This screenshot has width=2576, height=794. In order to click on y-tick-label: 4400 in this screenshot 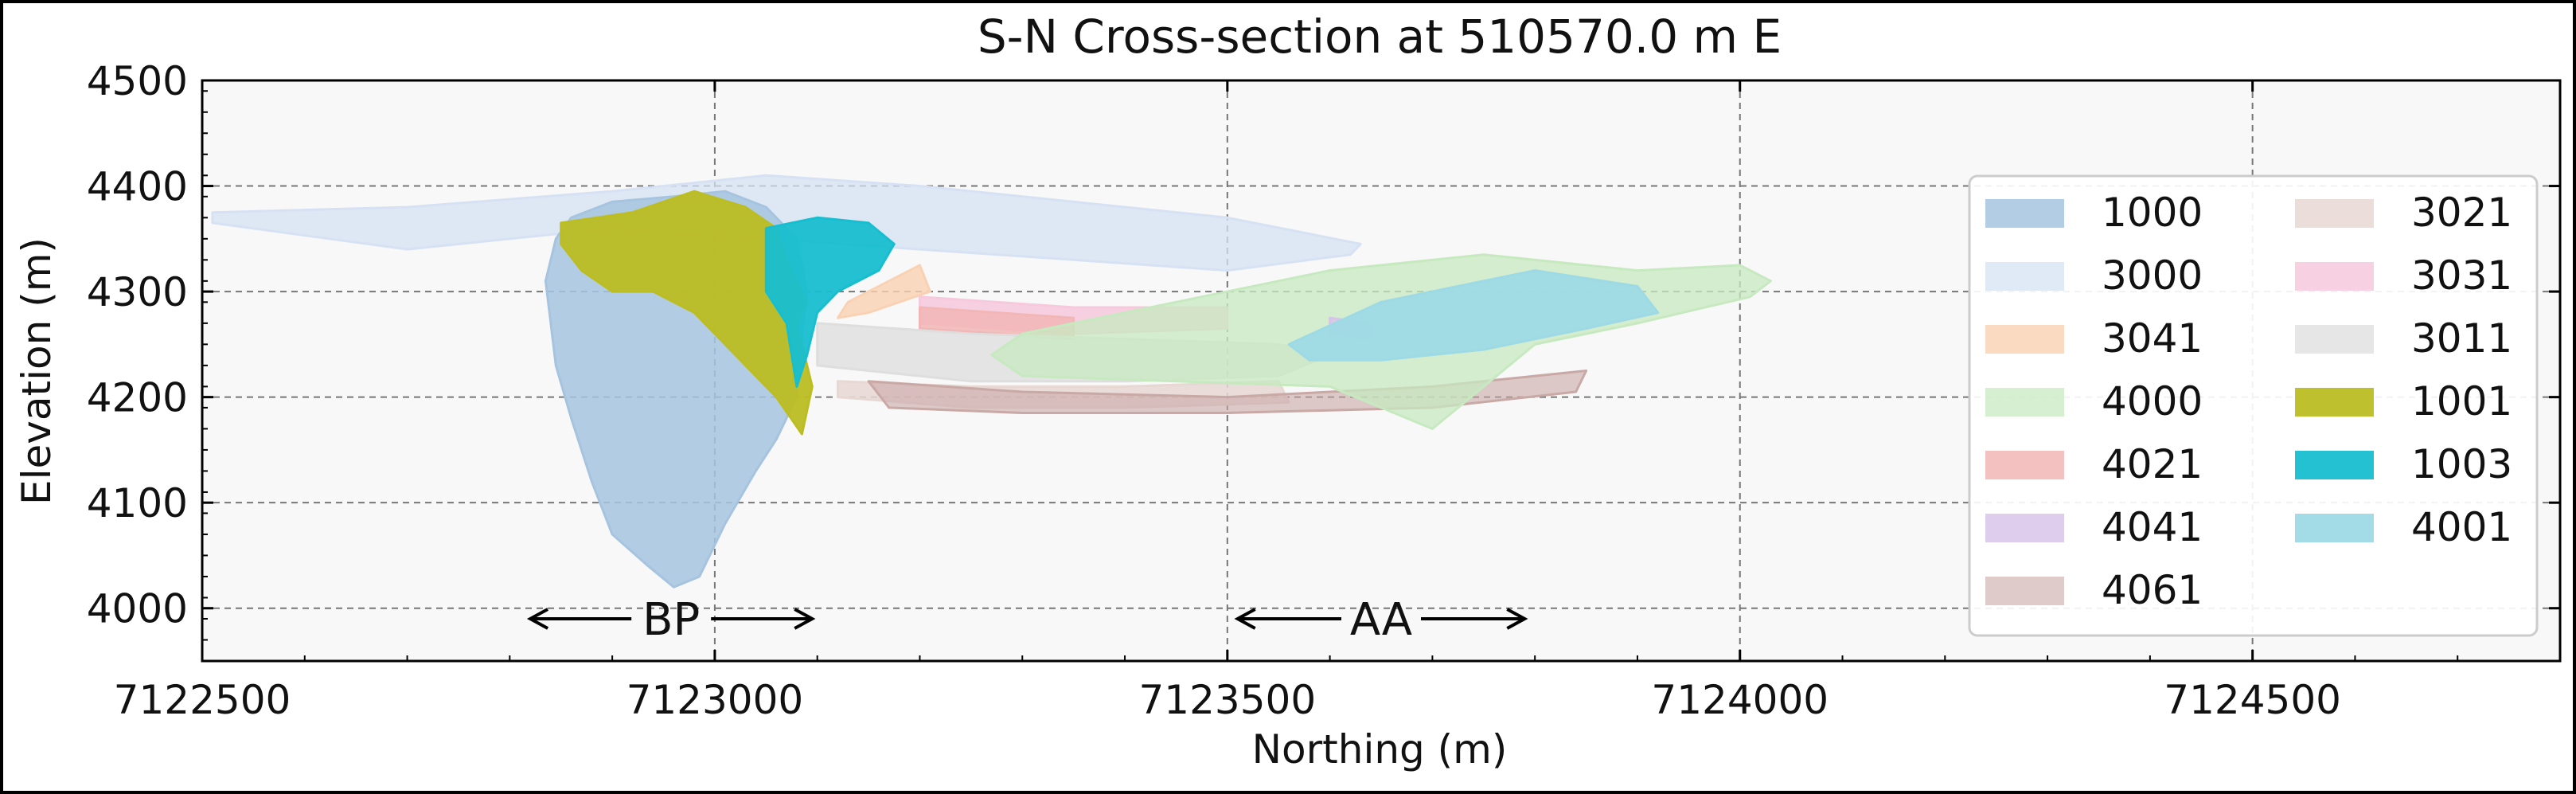, I will do `click(137, 187)`.